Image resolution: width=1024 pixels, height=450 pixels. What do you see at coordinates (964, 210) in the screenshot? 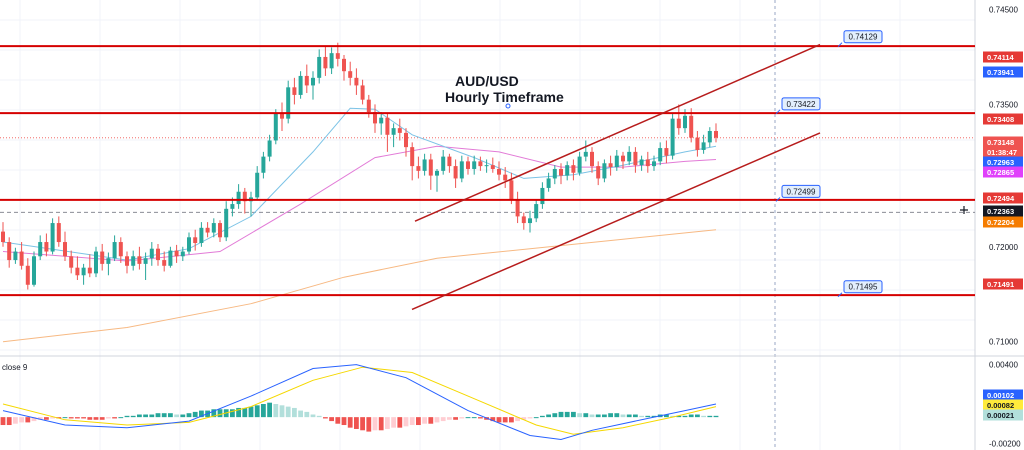
I see `crosshair-plus-icon` at bounding box center [964, 210].